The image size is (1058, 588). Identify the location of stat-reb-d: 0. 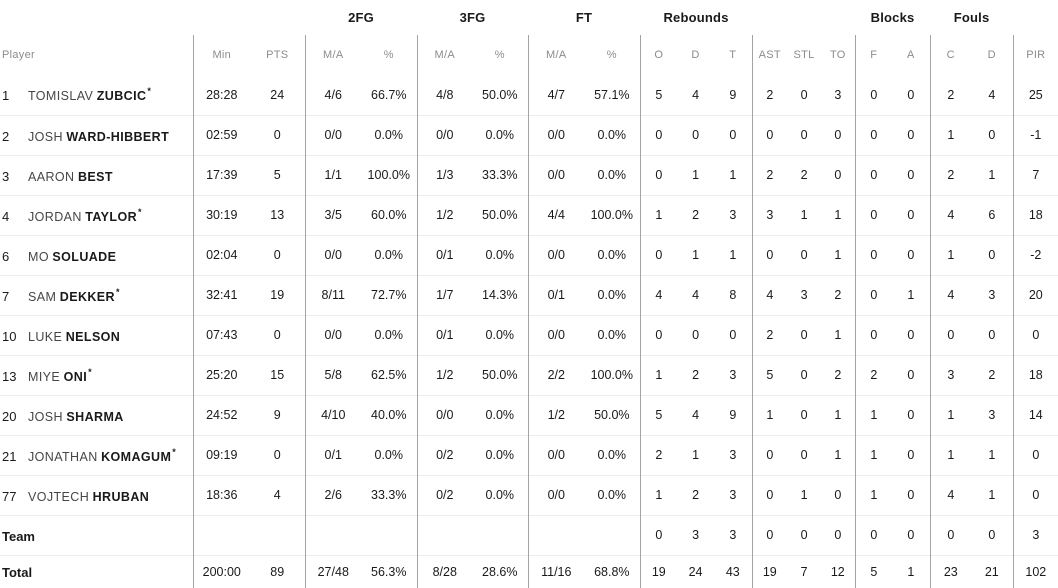
(696, 134).